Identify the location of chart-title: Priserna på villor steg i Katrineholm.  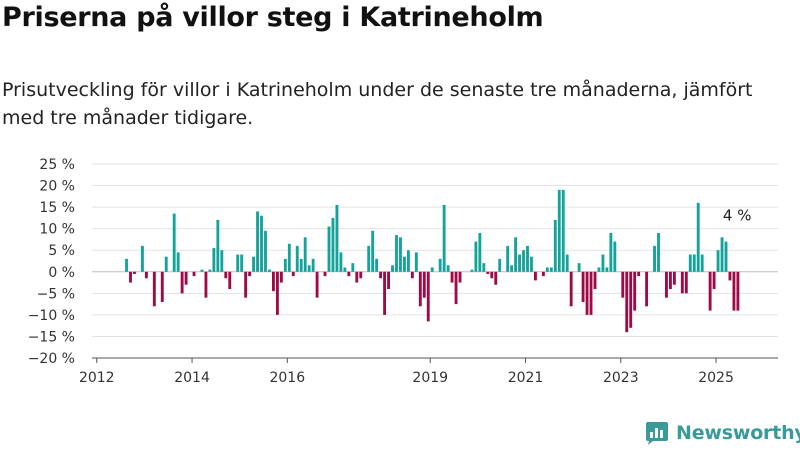
(273, 17).